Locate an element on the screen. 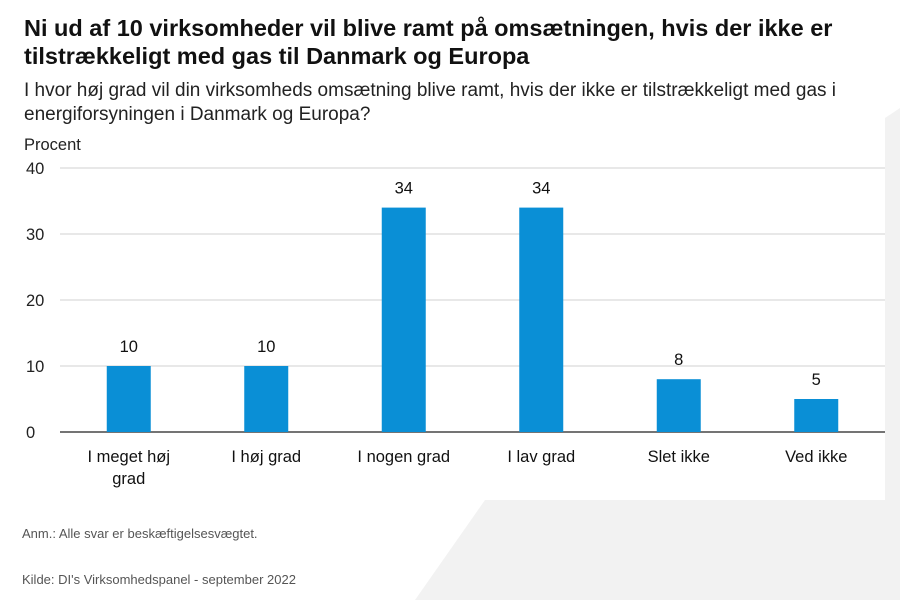 This screenshot has height=600, width=900. y-tick-label: 40 is located at coordinates (35, 169).